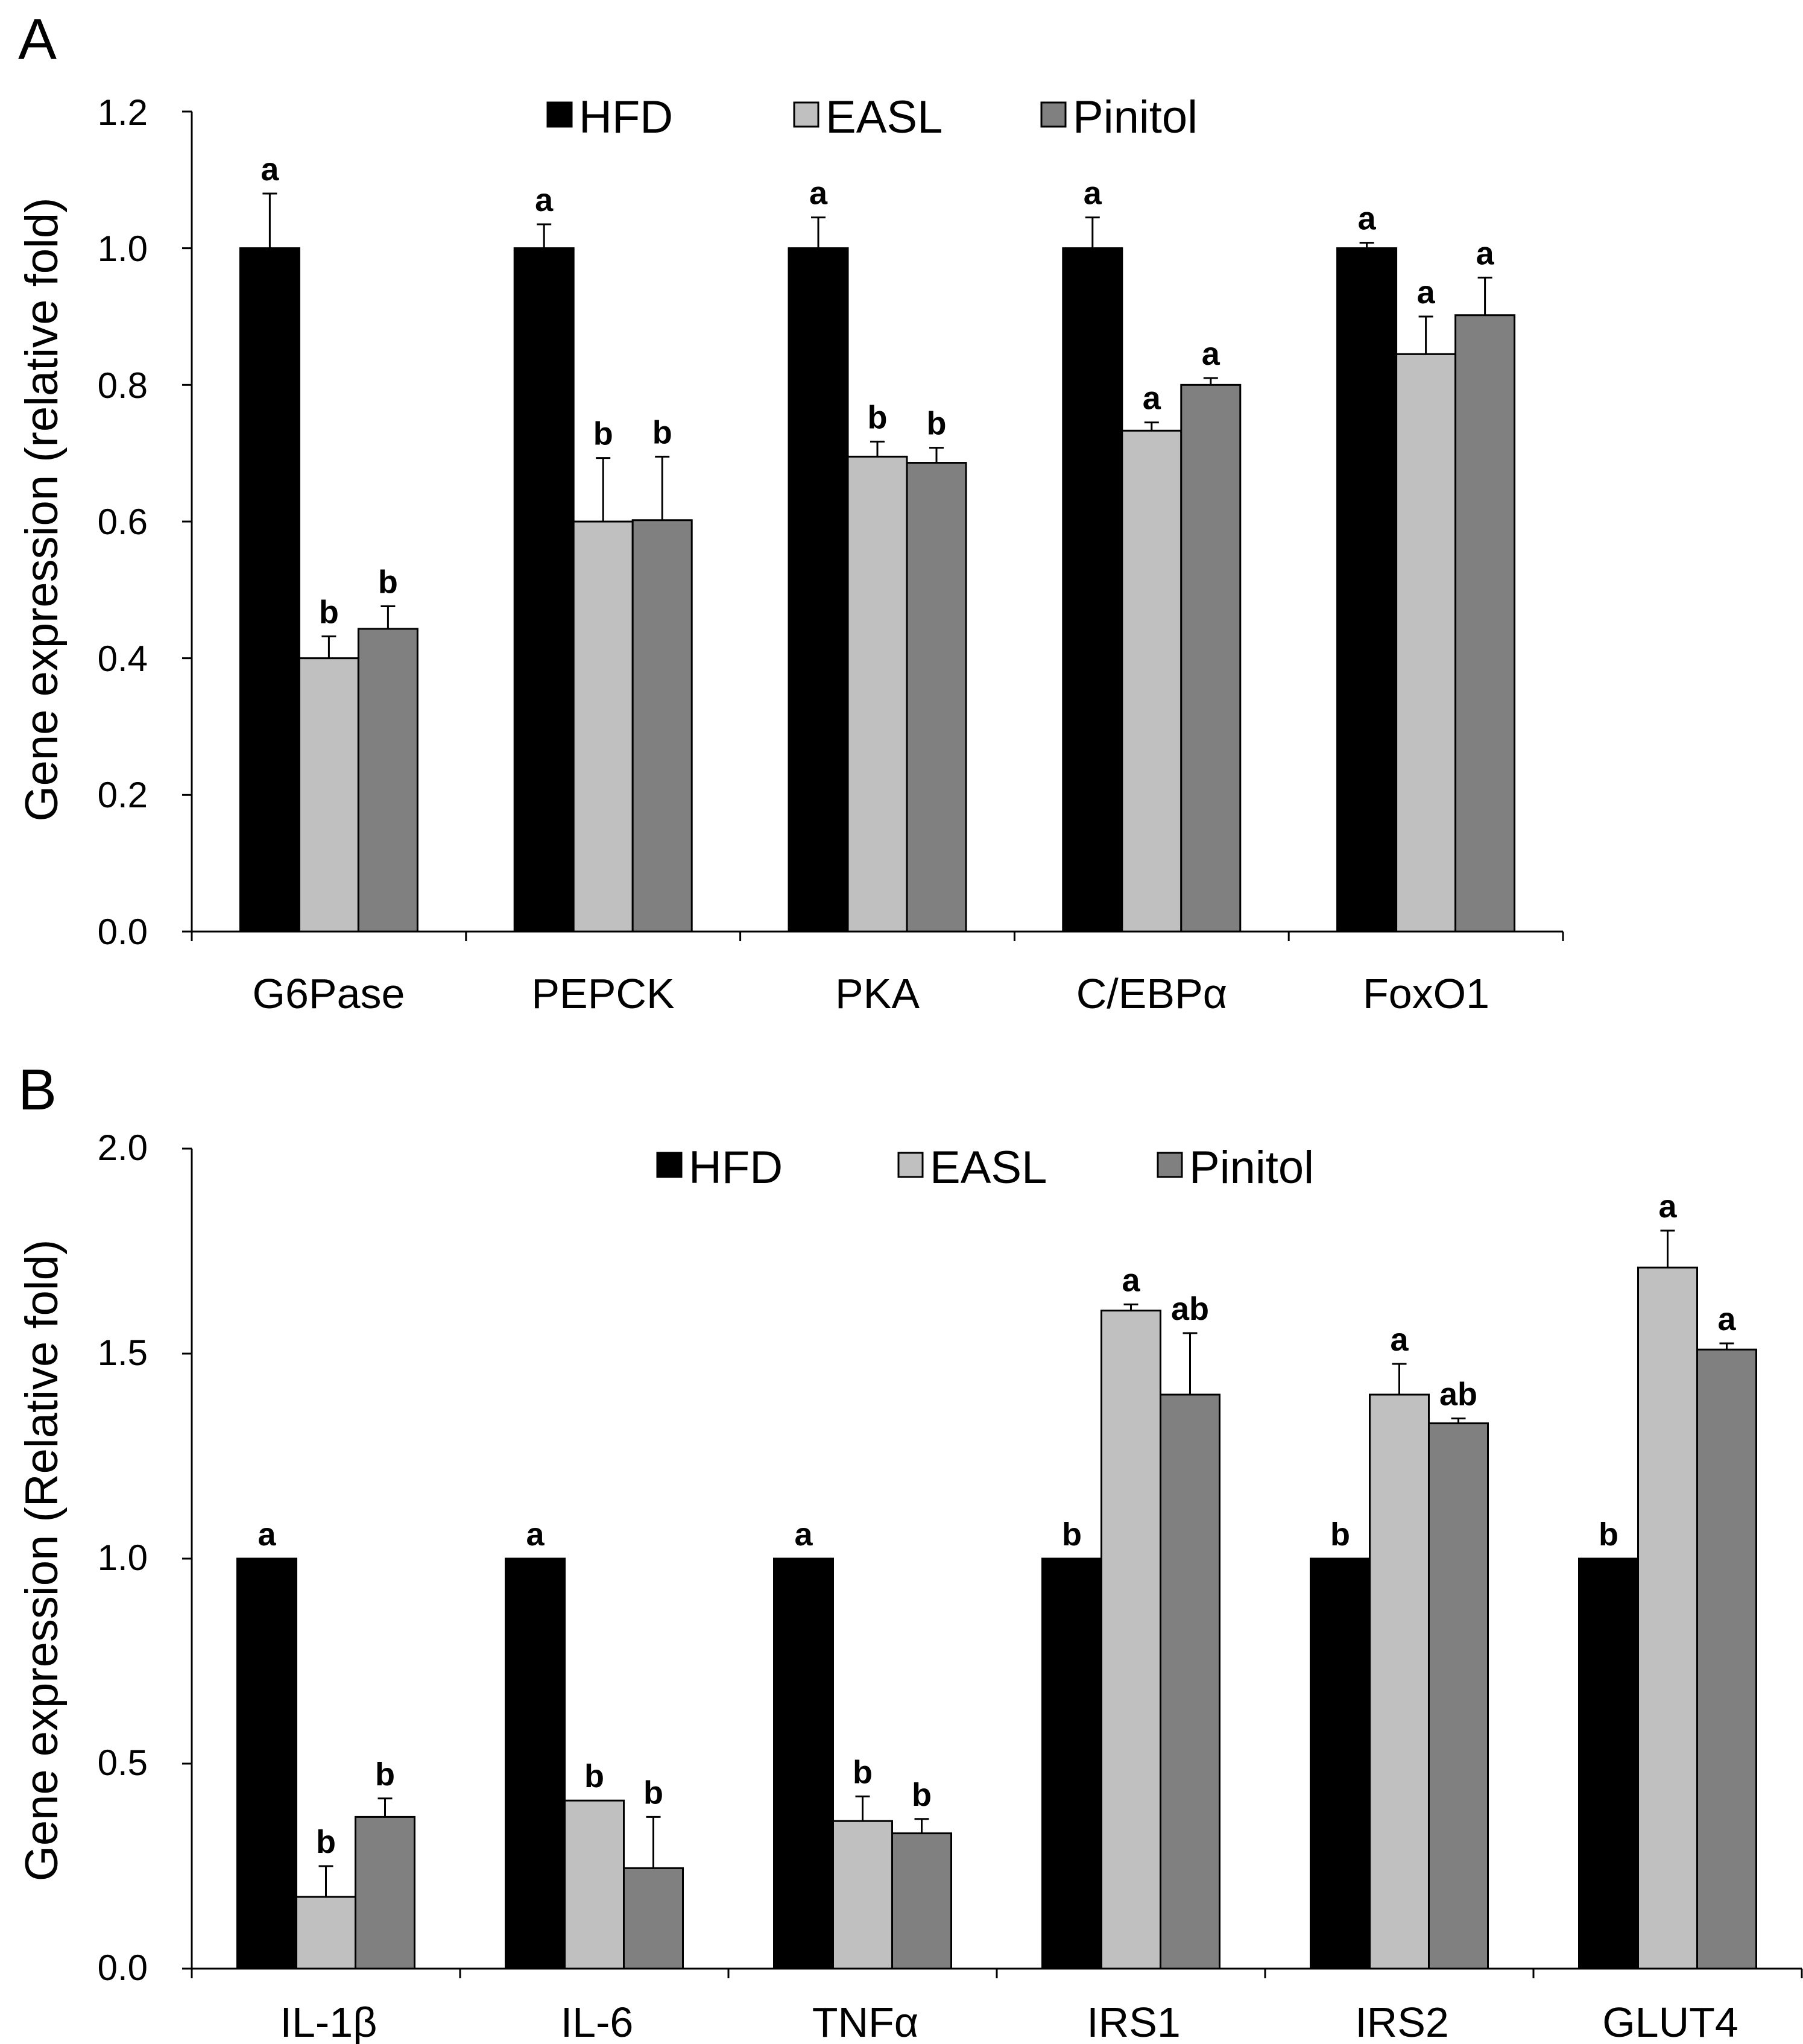  Describe the element at coordinates (1134, 2021) in the screenshot. I see `x-category-label: IRS1` at that location.